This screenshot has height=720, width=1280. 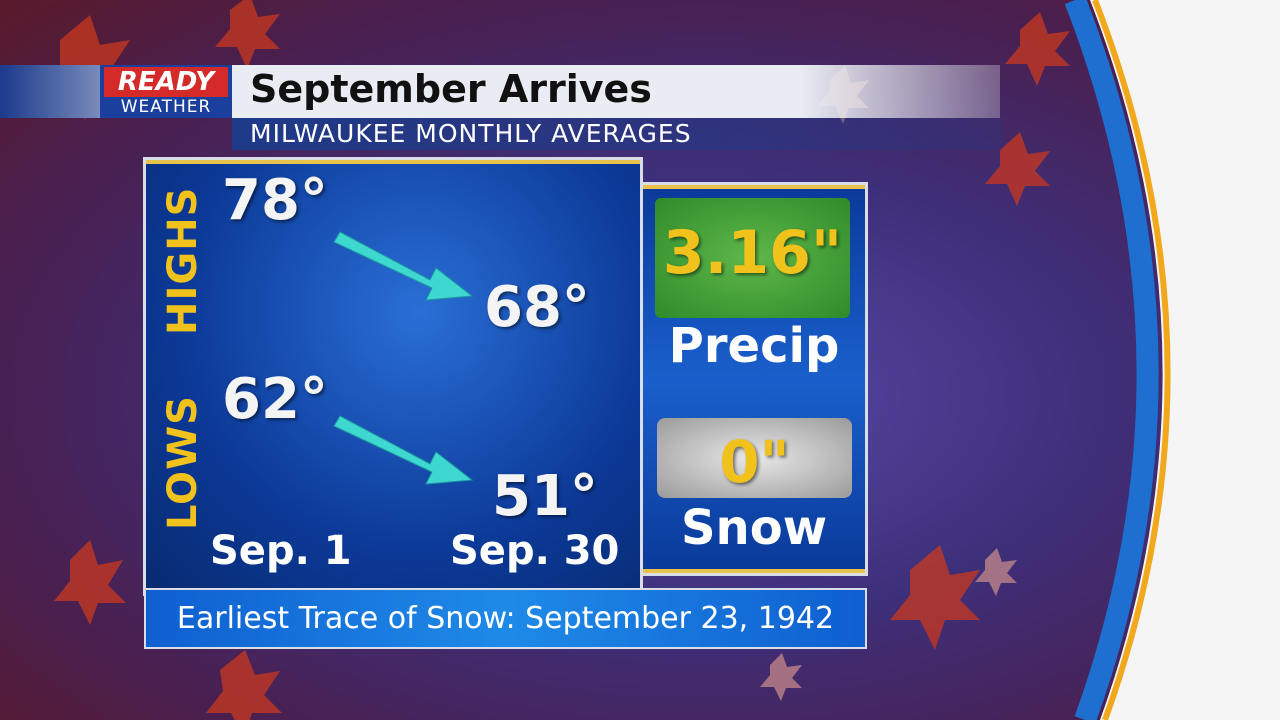 What do you see at coordinates (754, 528) in the screenshot?
I see `snow-label: Snow` at bounding box center [754, 528].